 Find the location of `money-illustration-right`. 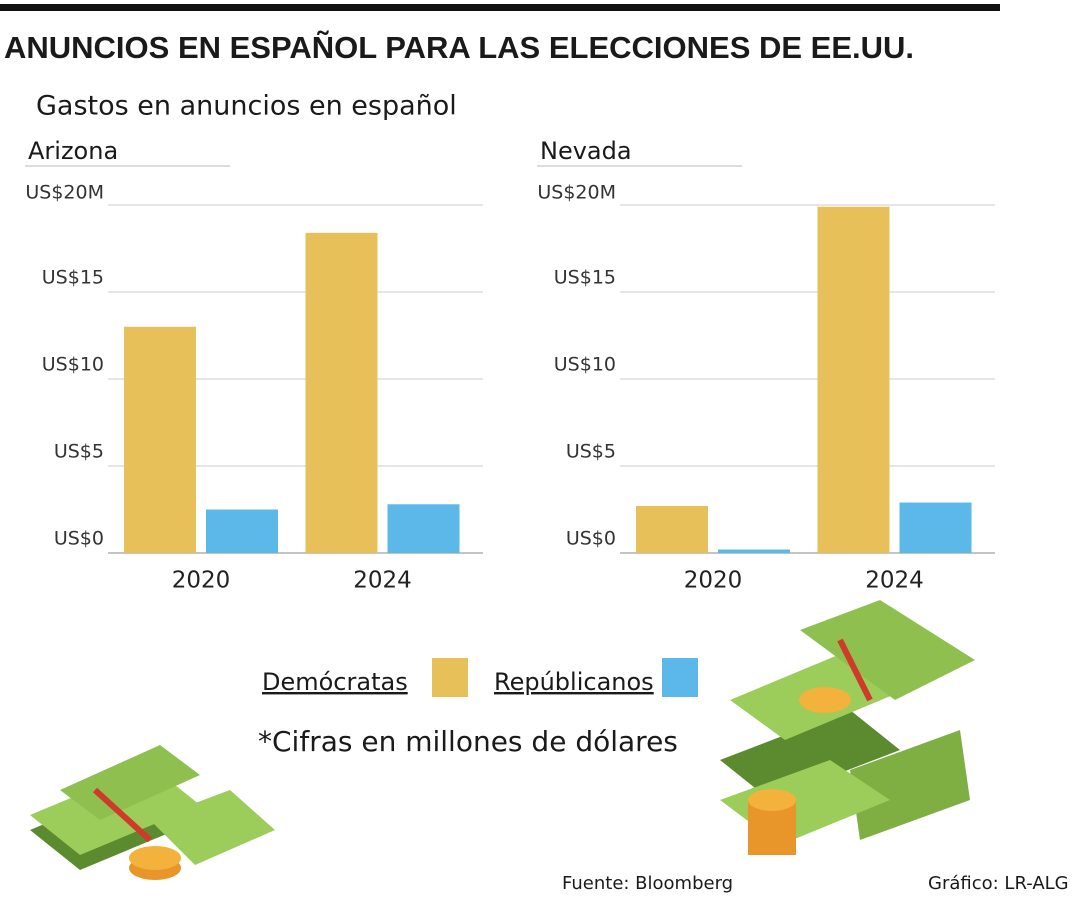

money-illustration-right is located at coordinates (847, 727).